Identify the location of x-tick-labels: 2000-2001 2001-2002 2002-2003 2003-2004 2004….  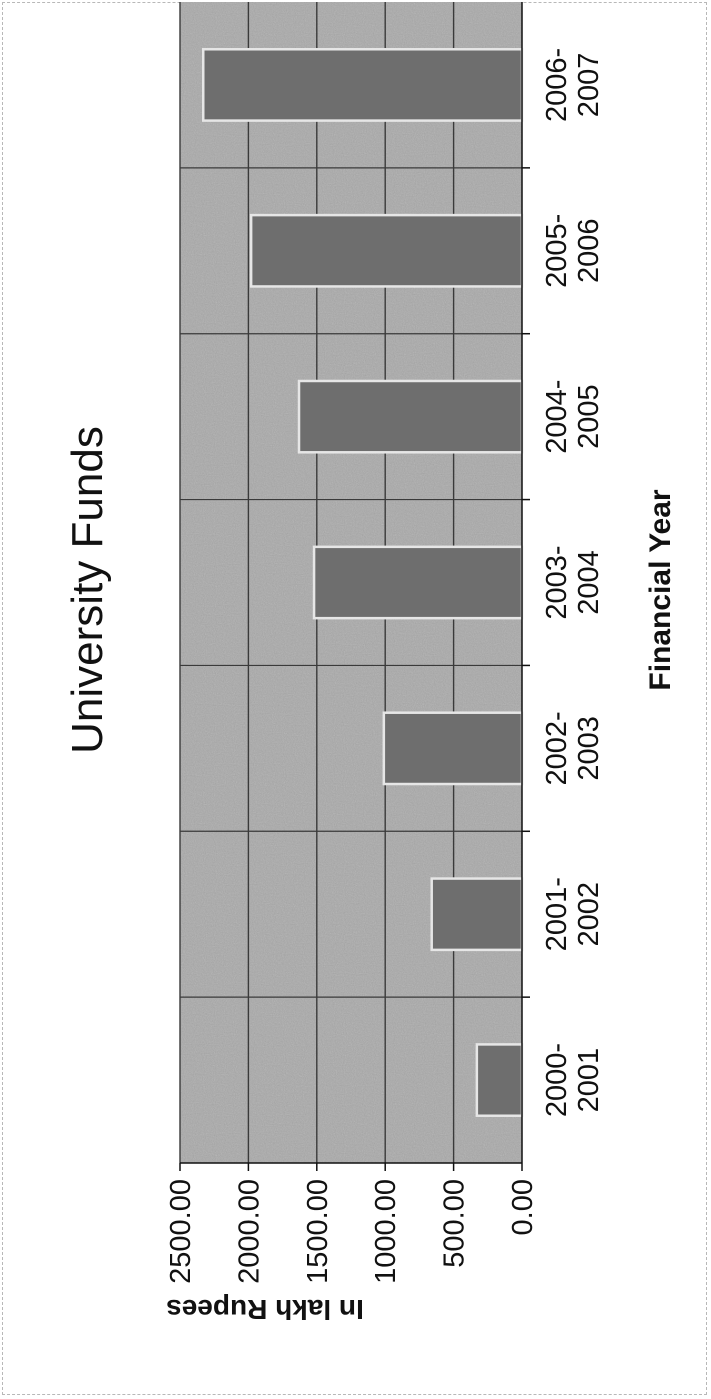
(573, 582).